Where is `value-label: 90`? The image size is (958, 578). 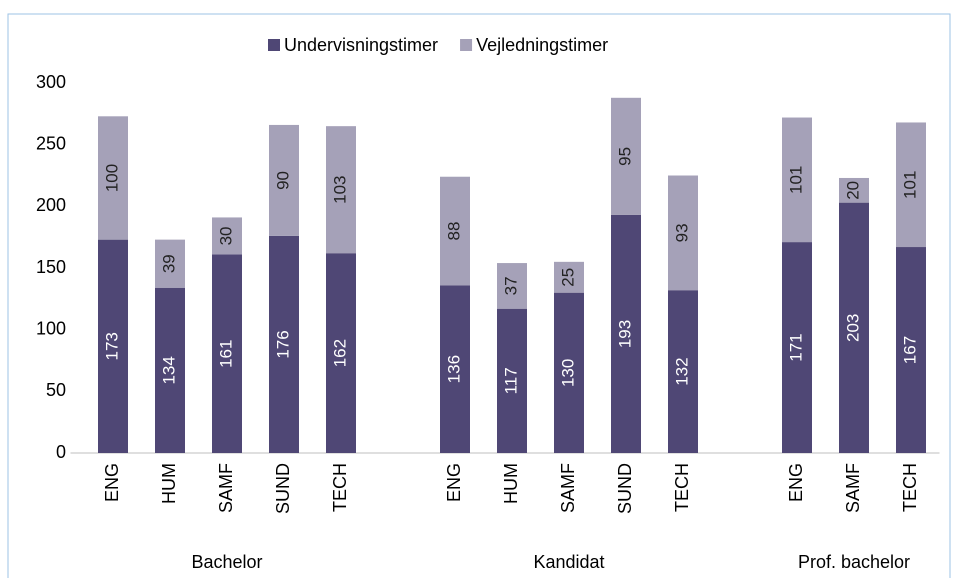
value-label: 90 is located at coordinates (282, 180).